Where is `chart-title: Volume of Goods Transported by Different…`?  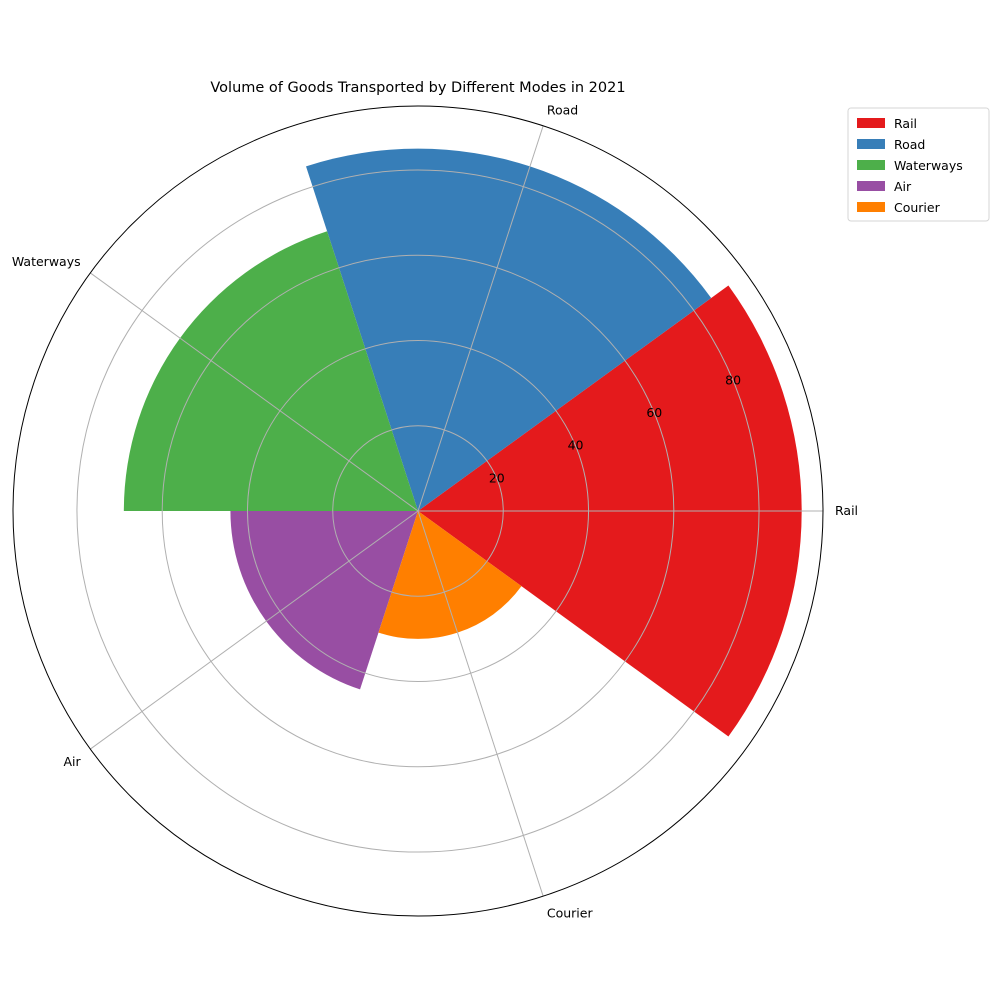
chart-title: Volume of Goods Transported by Different… is located at coordinates (417, 88).